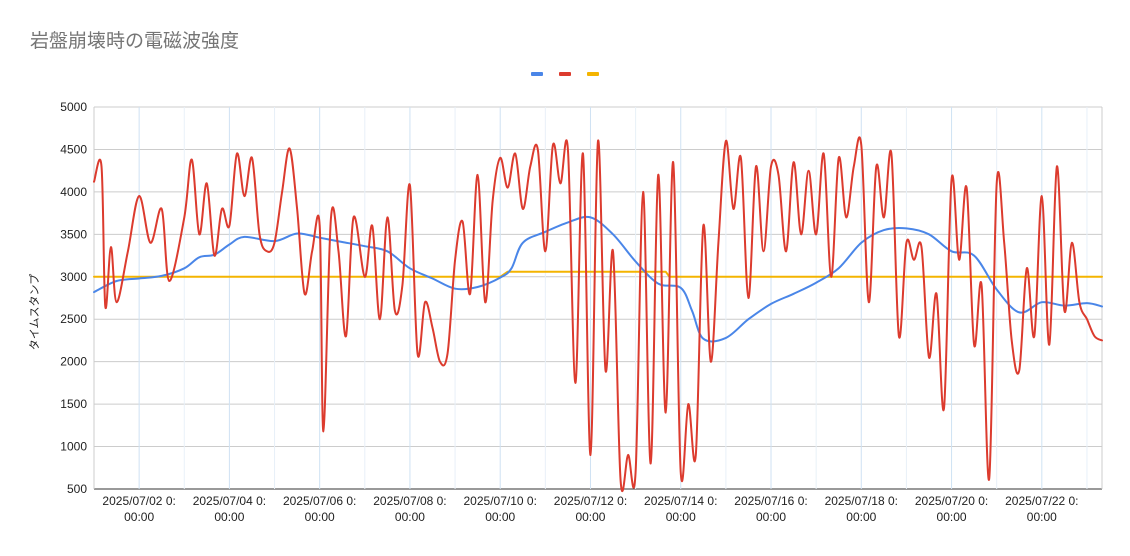 The height and width of the screenshot is (556, 1130). I want to click on legend, so click(565, 74).